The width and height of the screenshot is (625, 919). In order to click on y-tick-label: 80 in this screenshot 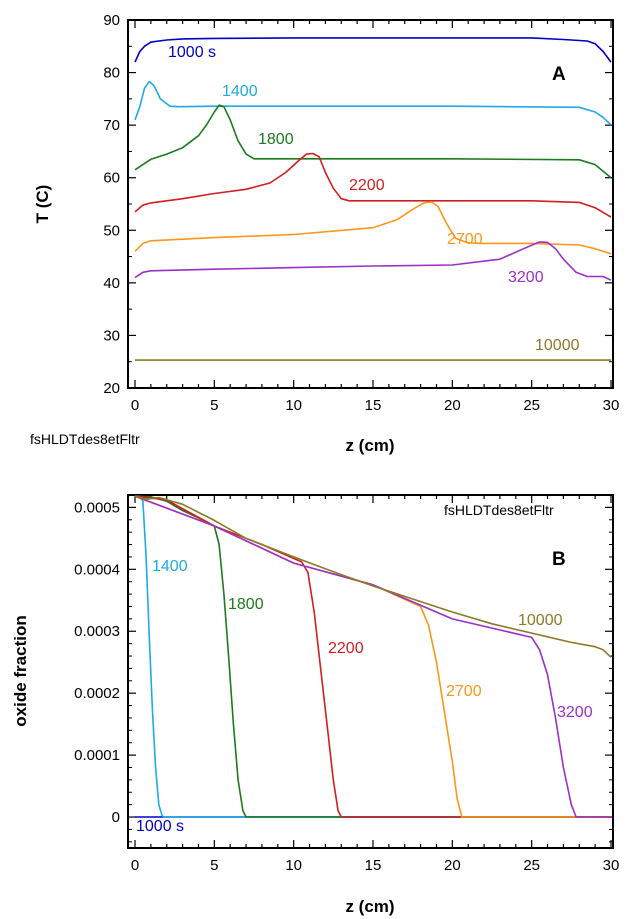, I will do `click(111, 73)`.